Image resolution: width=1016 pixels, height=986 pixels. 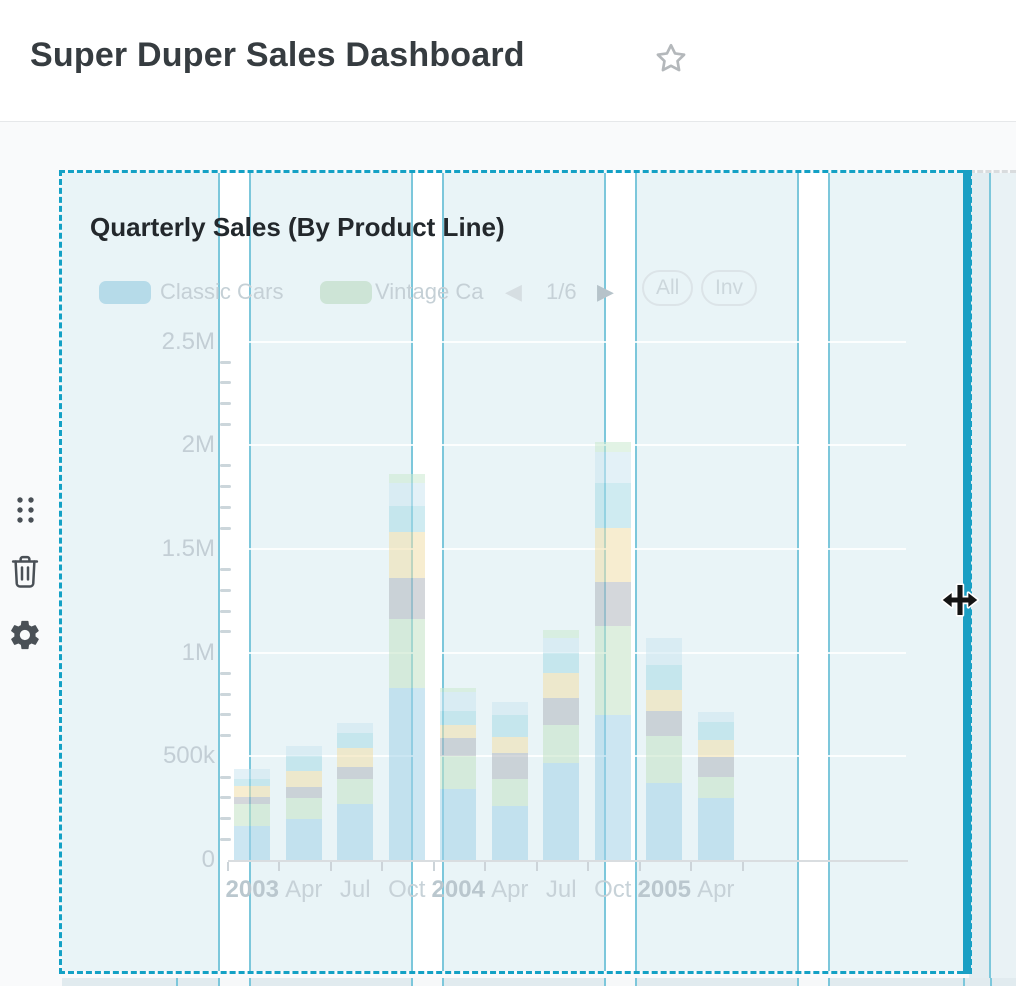 What do you see at coordinates (125, 292) in the screenshot?
I see `legend-swatch-classic-cars` at bounding box center [125, 292].